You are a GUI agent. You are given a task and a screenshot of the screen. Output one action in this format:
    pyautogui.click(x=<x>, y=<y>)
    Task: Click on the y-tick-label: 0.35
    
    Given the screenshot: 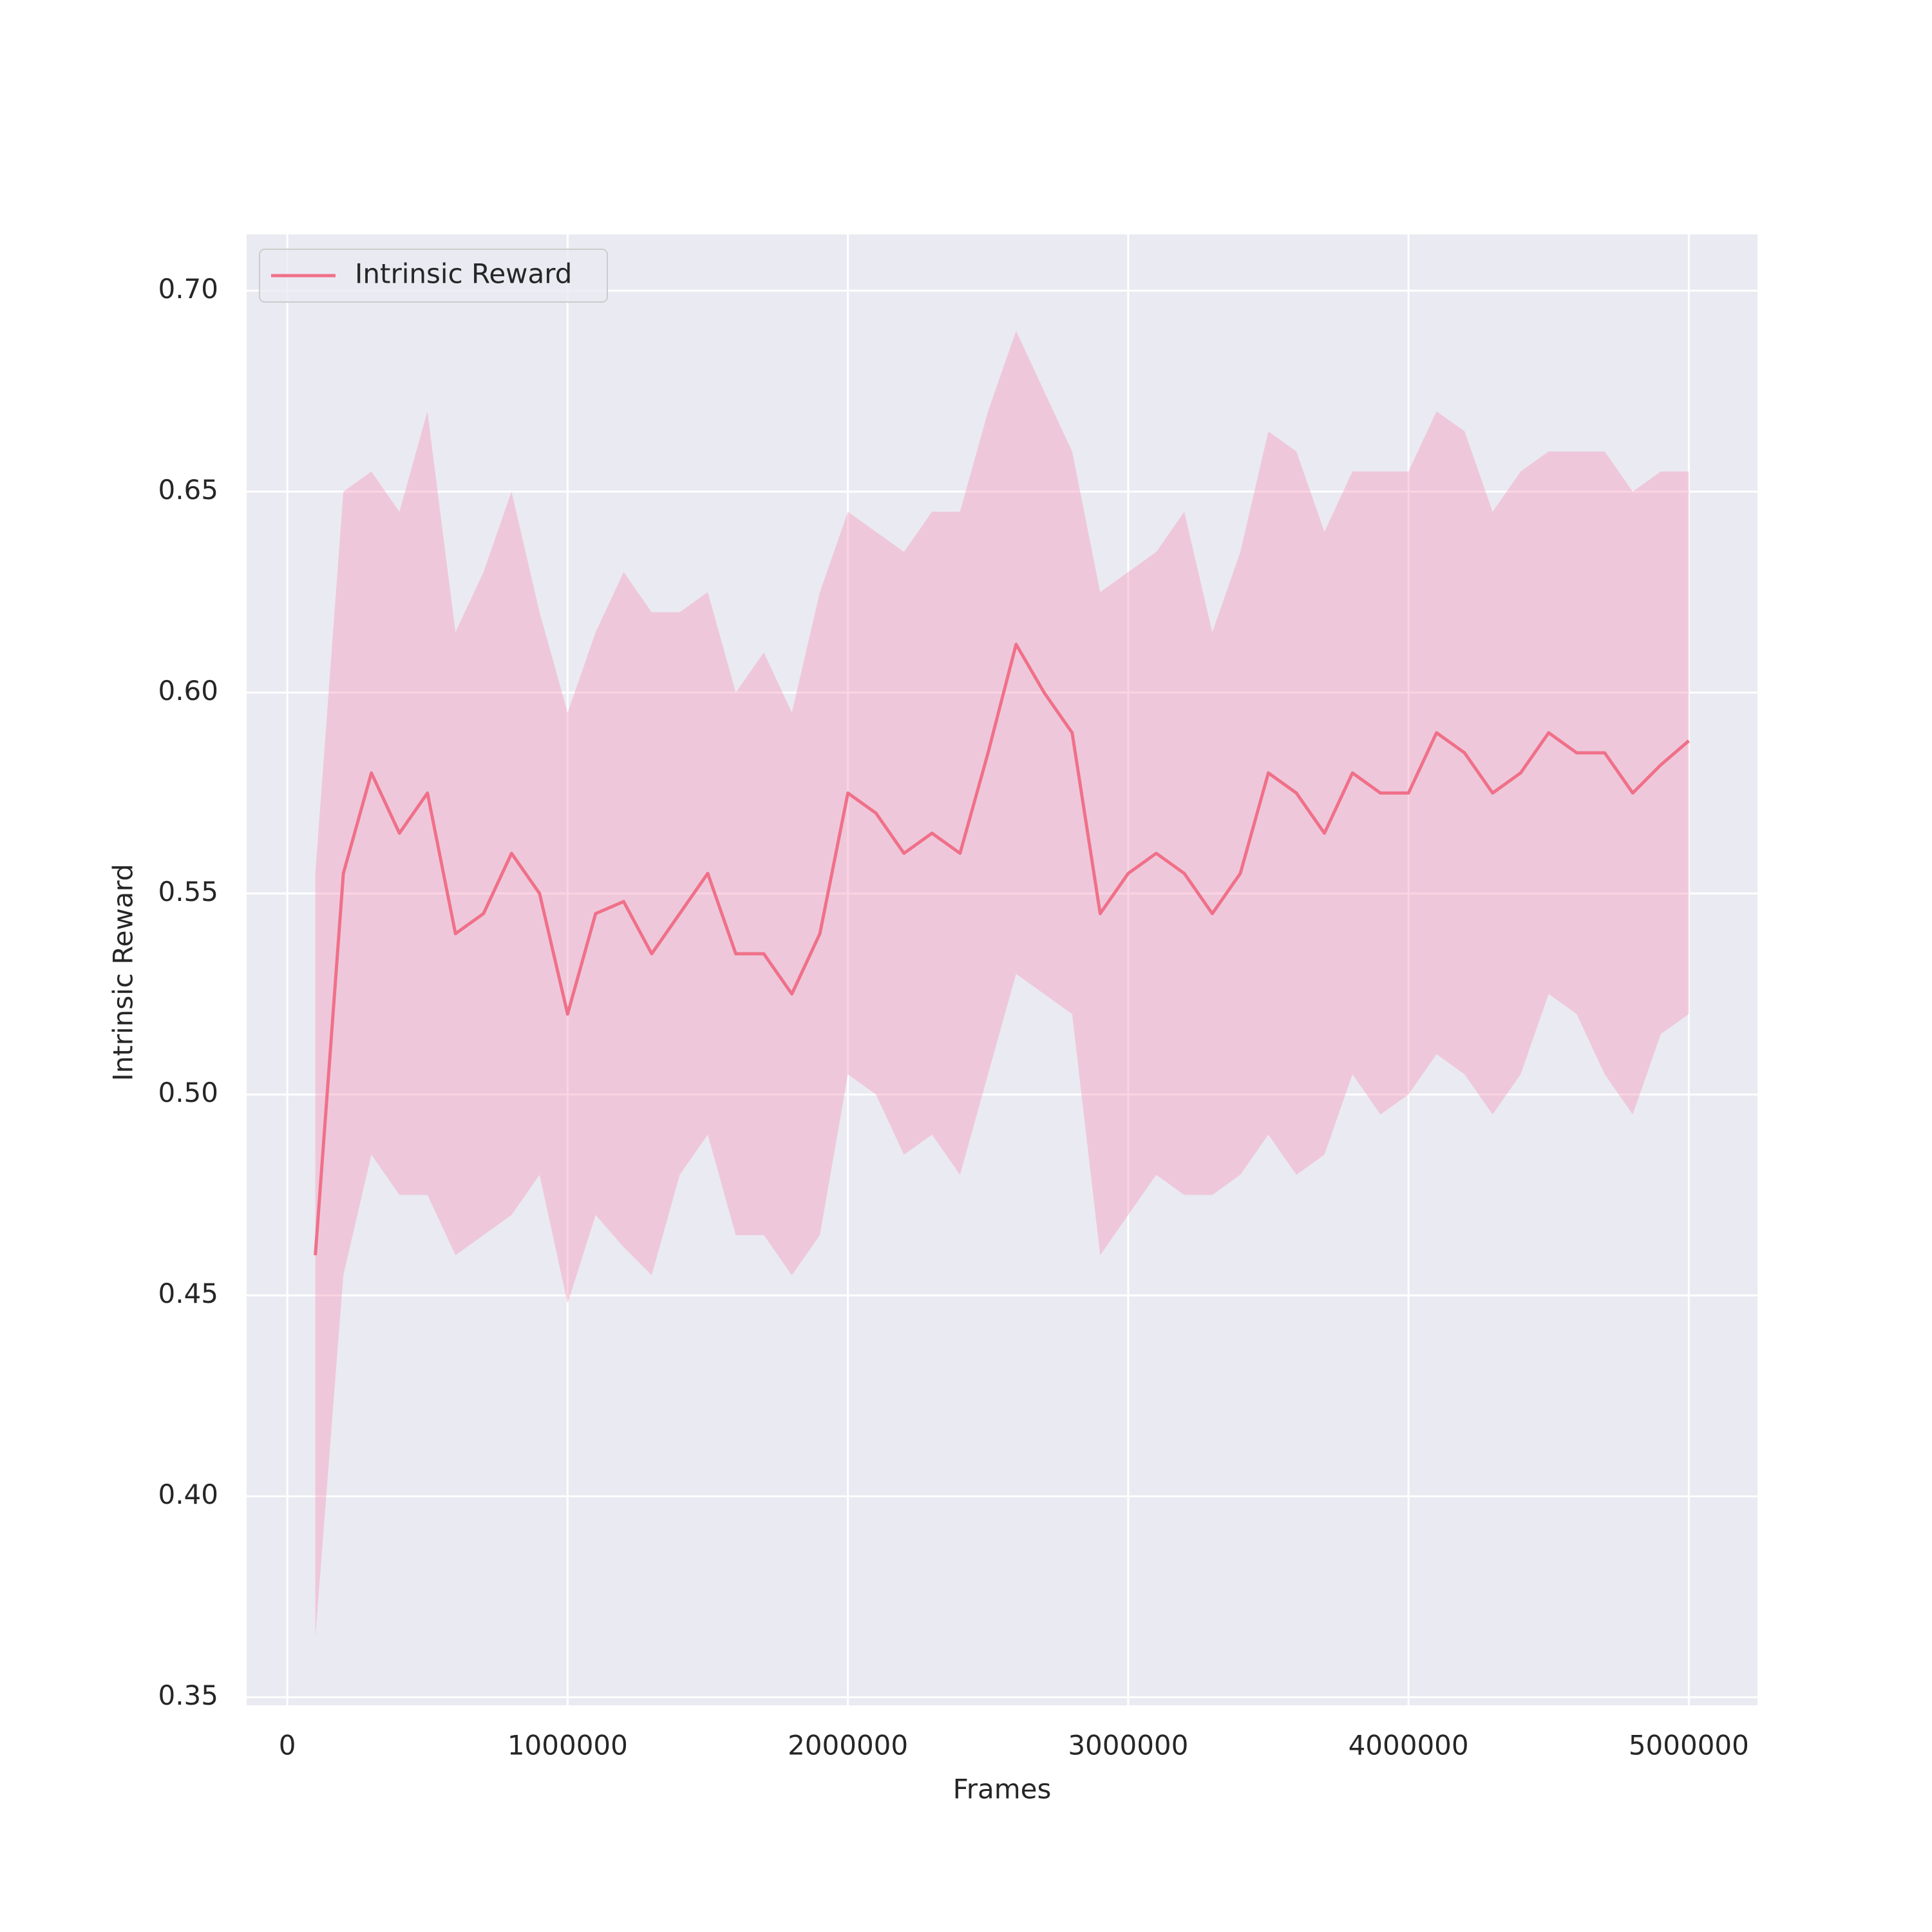 What is the action you would take?
    pyautogui.click(x=188, y=1696)
    